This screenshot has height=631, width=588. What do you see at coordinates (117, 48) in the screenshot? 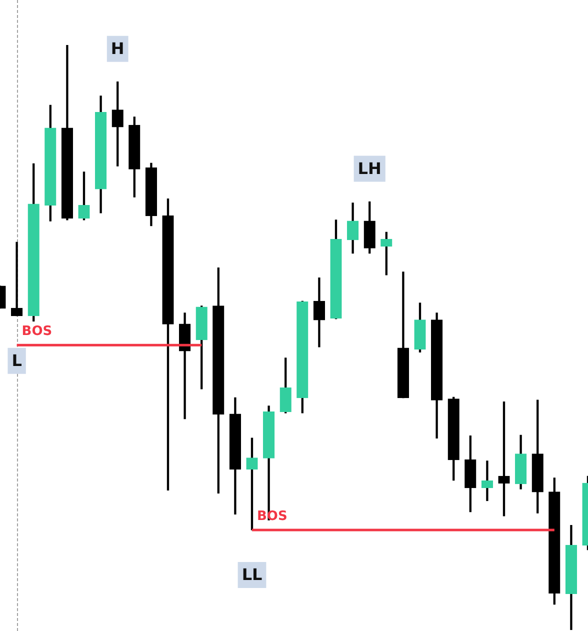
I see `annotation: H` at bounding box center [117, 48].